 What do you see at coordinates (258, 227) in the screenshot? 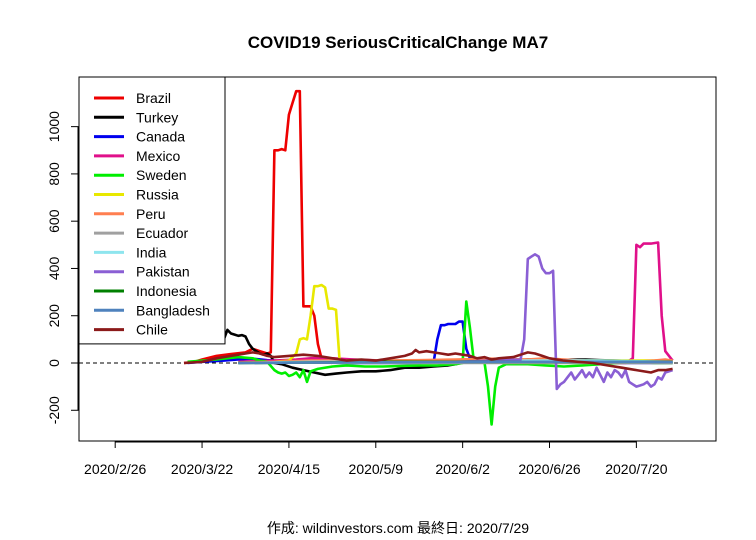
I see `series-line-brazil` at bounding box center [258, 227].